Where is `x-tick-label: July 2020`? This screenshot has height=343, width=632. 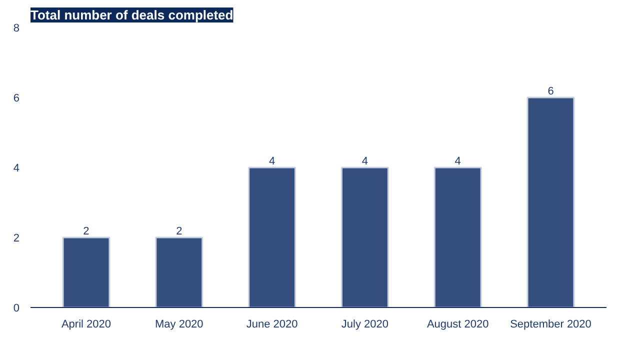 x-tick-label: July 2020 is located at coordinates (364, 324).